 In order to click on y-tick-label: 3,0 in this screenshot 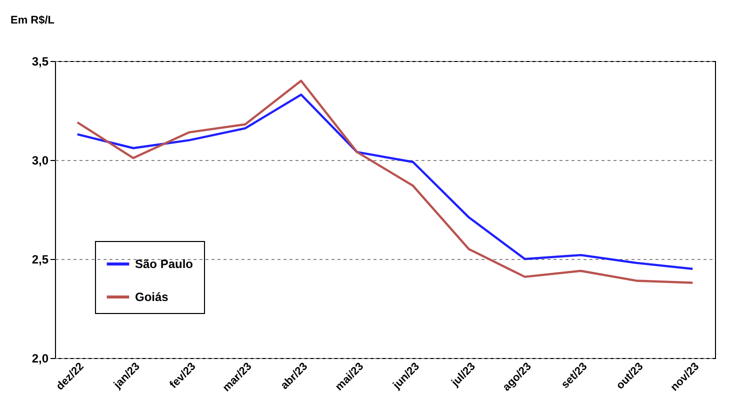, I will do `click(40, 161)`.